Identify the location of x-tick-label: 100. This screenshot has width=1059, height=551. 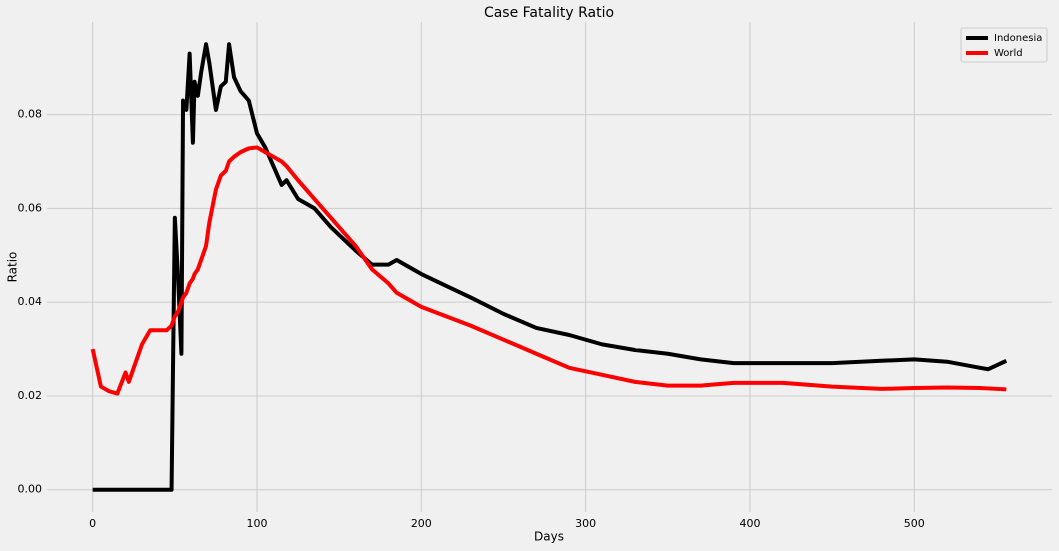
(257, 523).